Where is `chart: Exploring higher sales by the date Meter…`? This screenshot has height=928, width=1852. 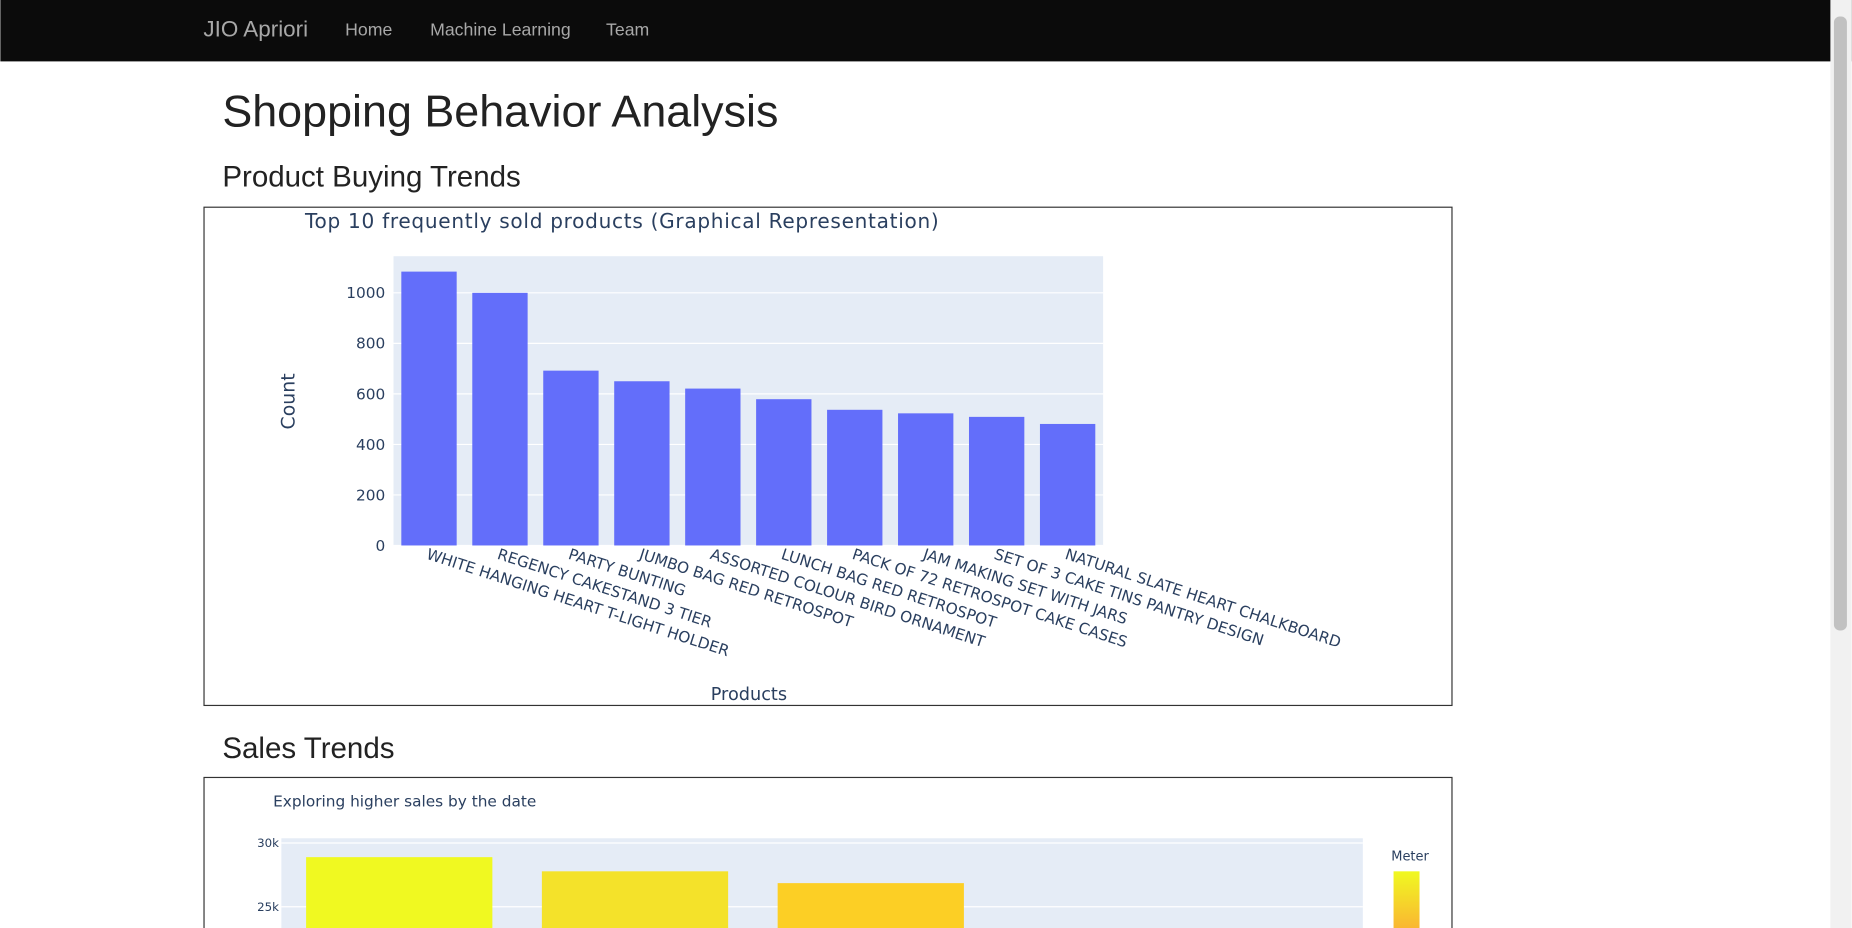 chart: Exploring higher sales by the date Meter… is located at coordinates (843, 860).